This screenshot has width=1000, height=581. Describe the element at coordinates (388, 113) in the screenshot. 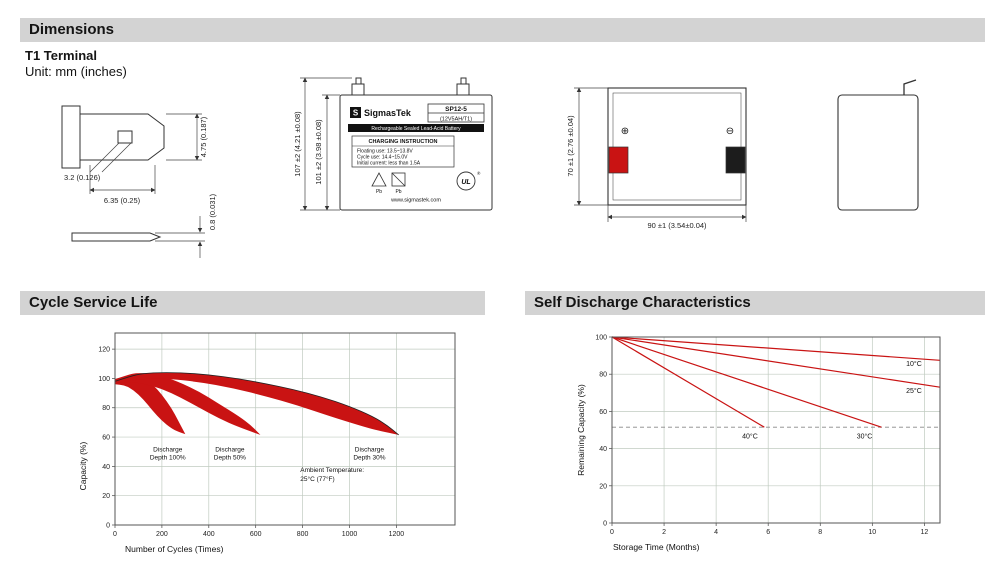

I see `brand-name: SigmasTek` at that location.